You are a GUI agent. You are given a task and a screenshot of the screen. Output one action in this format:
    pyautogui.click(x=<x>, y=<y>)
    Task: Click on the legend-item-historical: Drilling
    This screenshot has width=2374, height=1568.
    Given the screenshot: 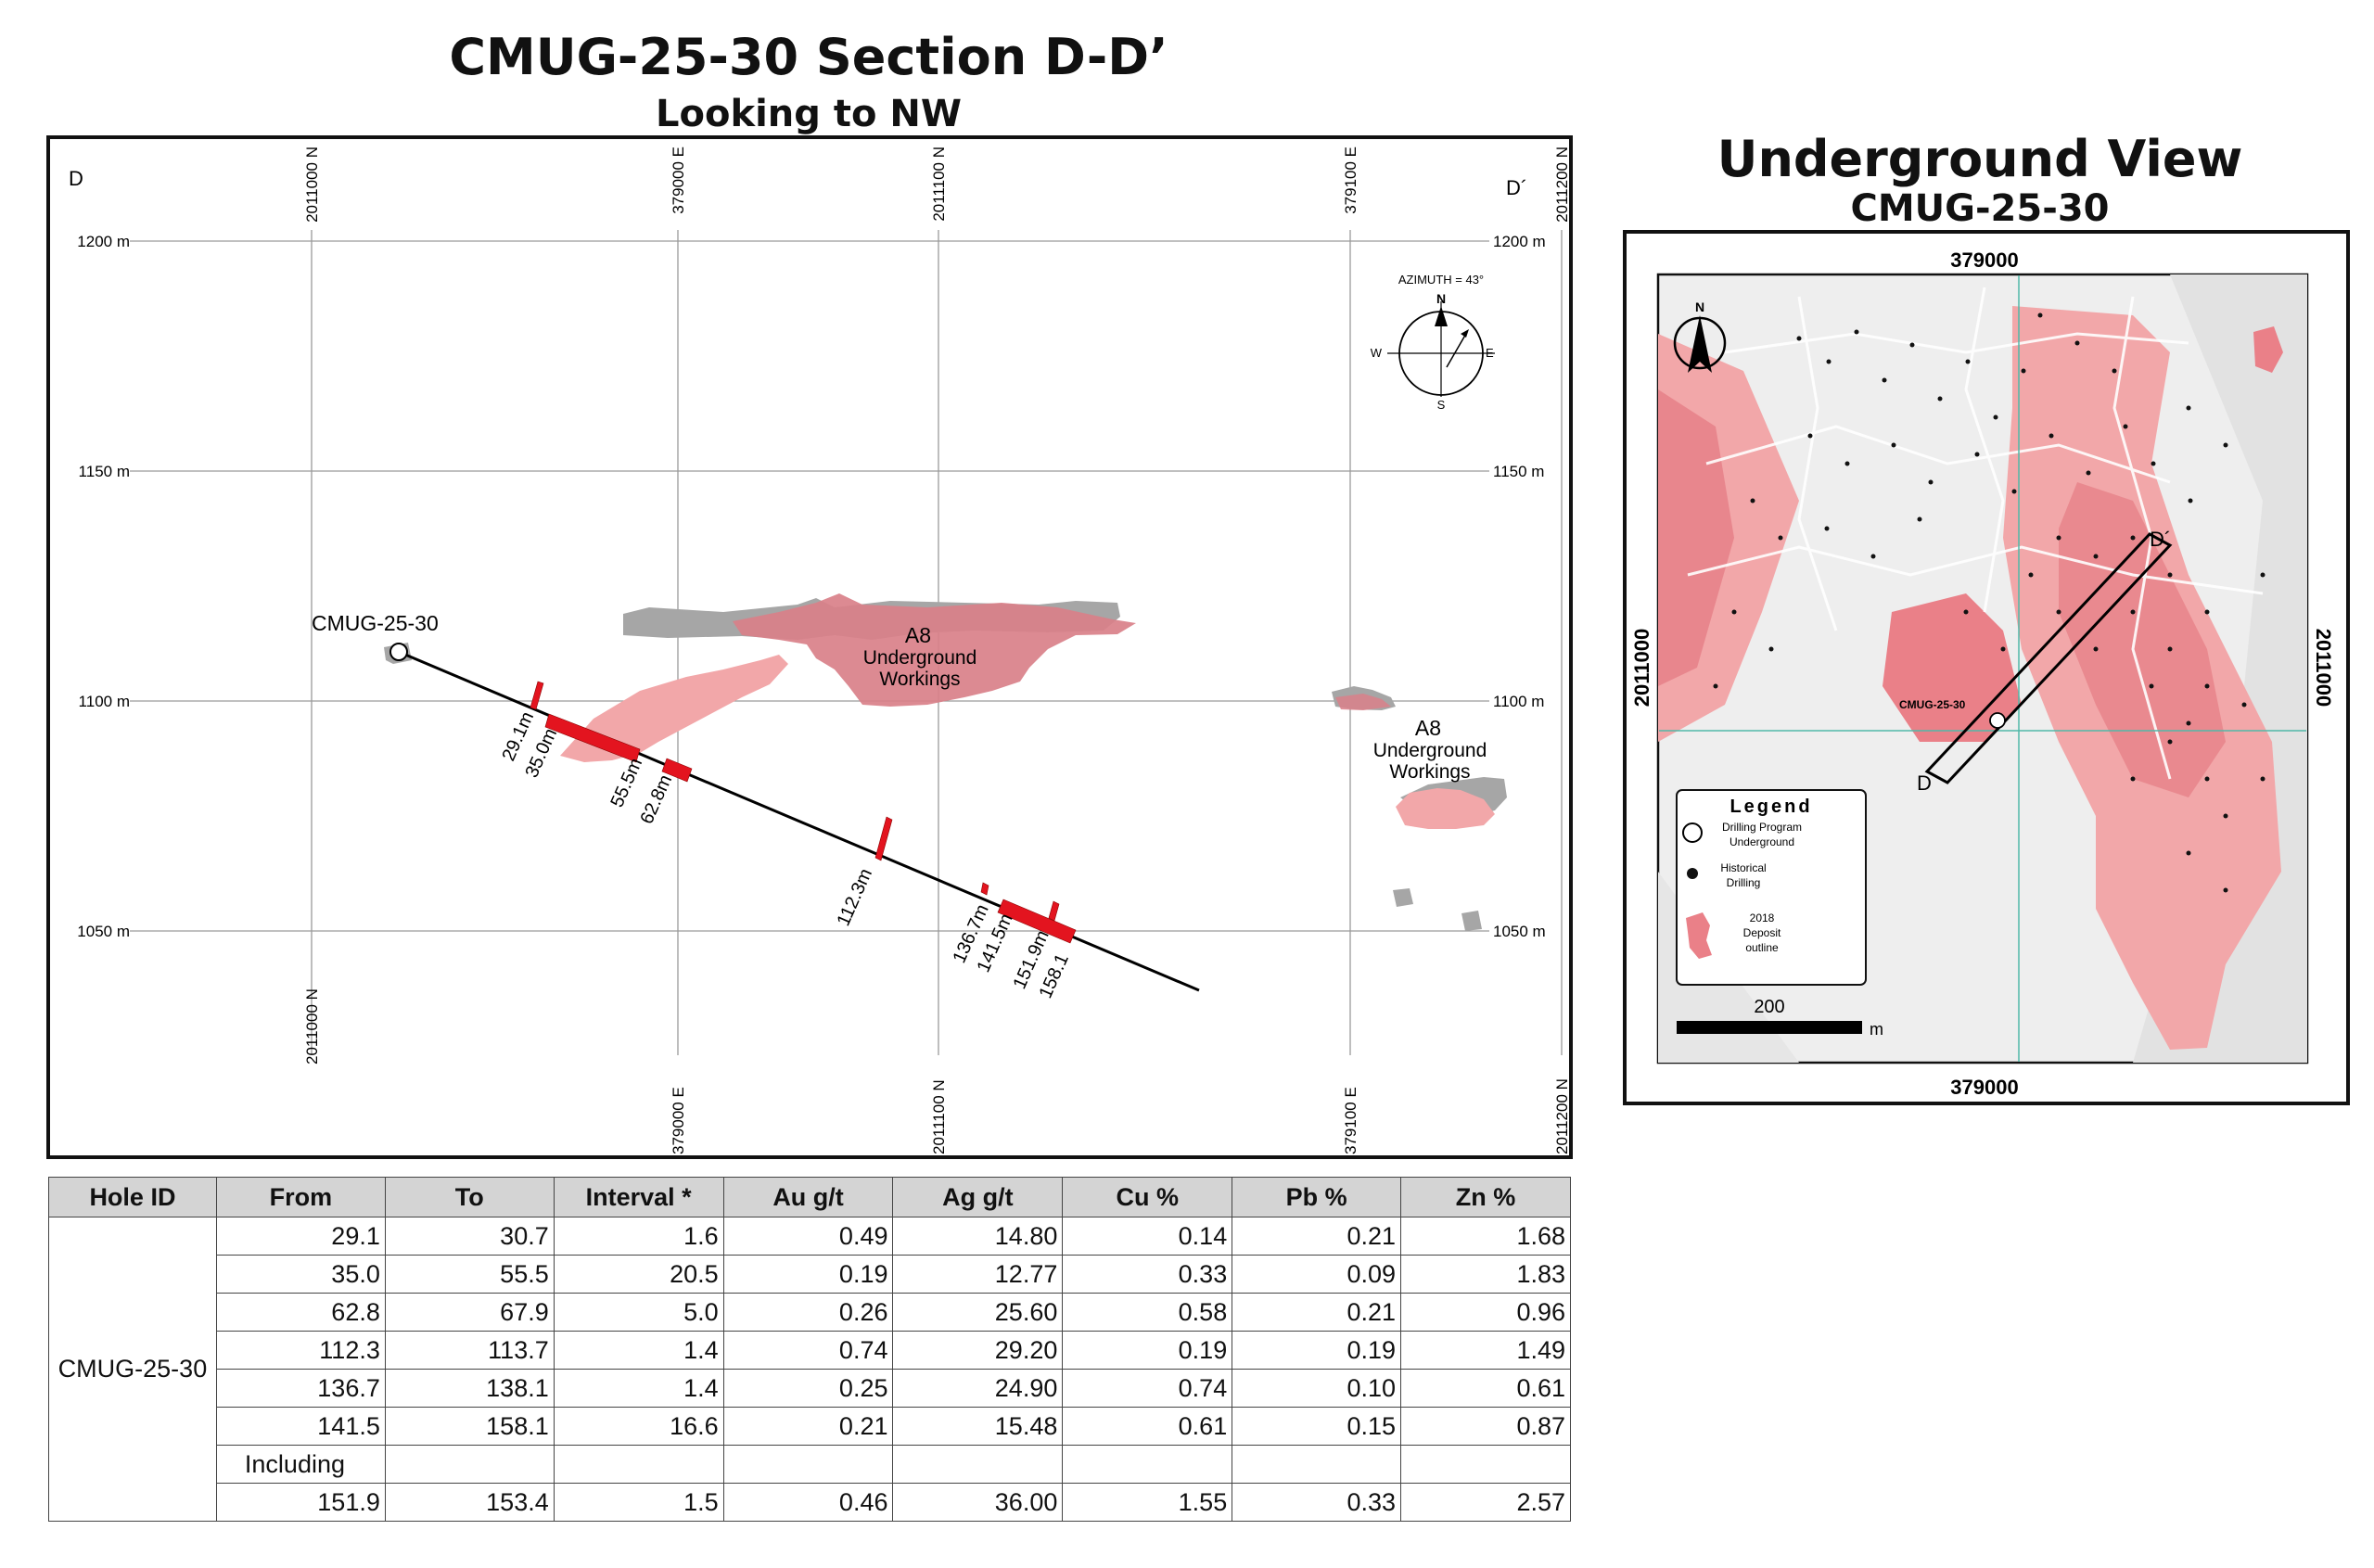 What is the action you would take?
    pyautogui.click(x=1744, y=882)
    